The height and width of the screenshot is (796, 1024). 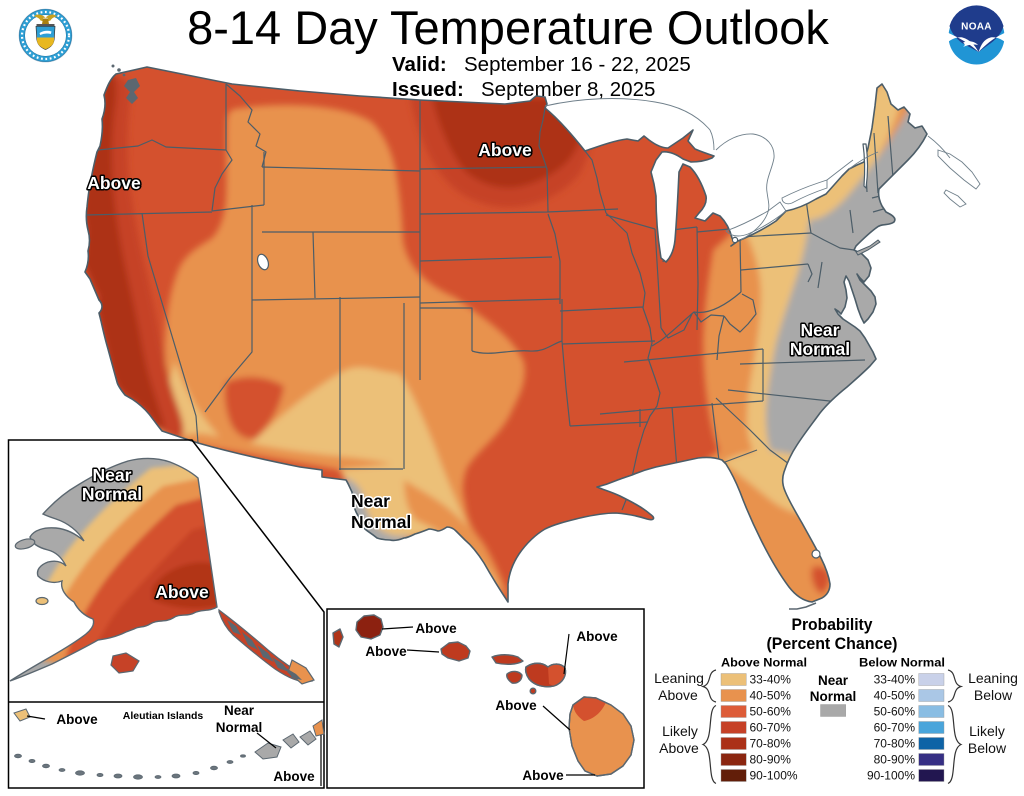 I want to click on svg-text: Probability, so click(x=833, y=625).